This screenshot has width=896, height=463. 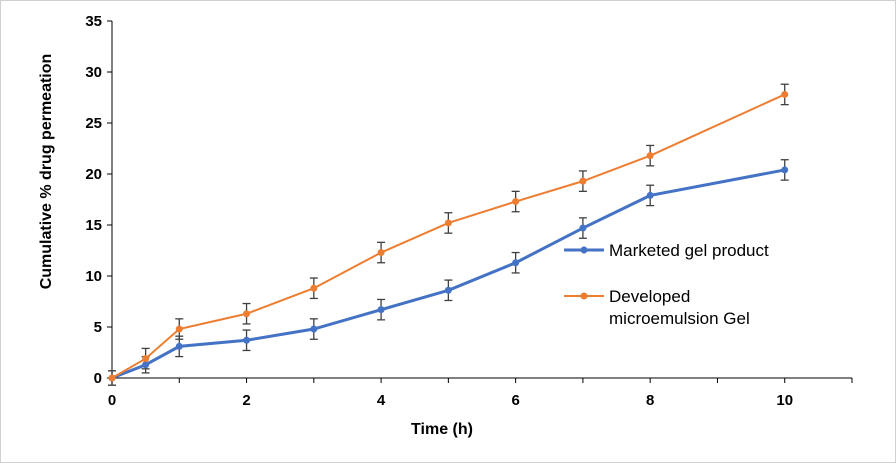 What do you see at coordinates (98, 327) in the screenshot?
I see `y-tick-label: 5` at bounding box center [98, 327].